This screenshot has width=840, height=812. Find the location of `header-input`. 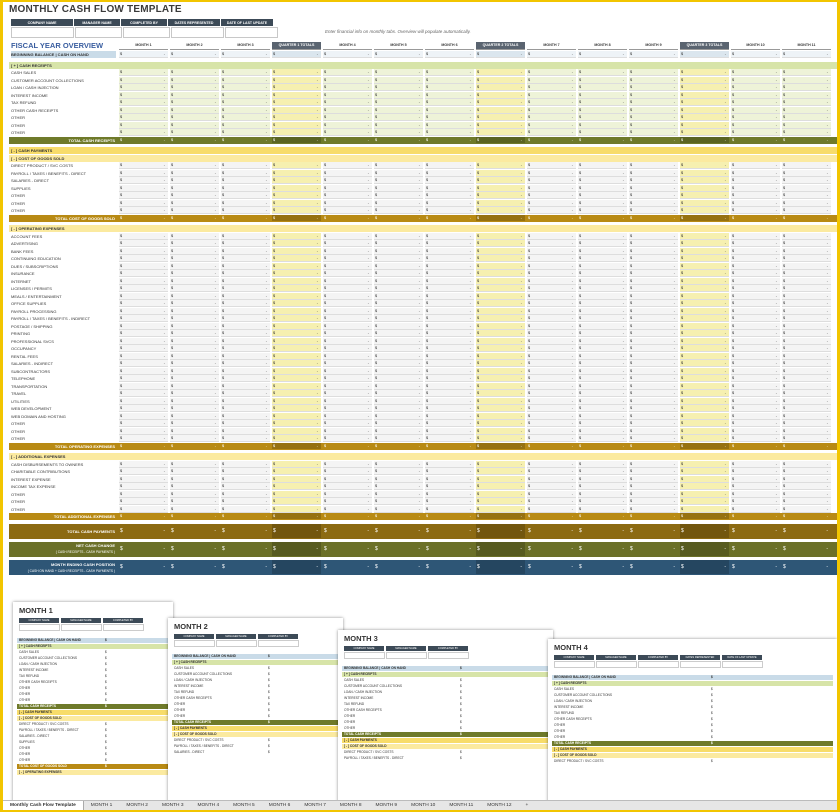

header-input is located at coordinates (146, 32).